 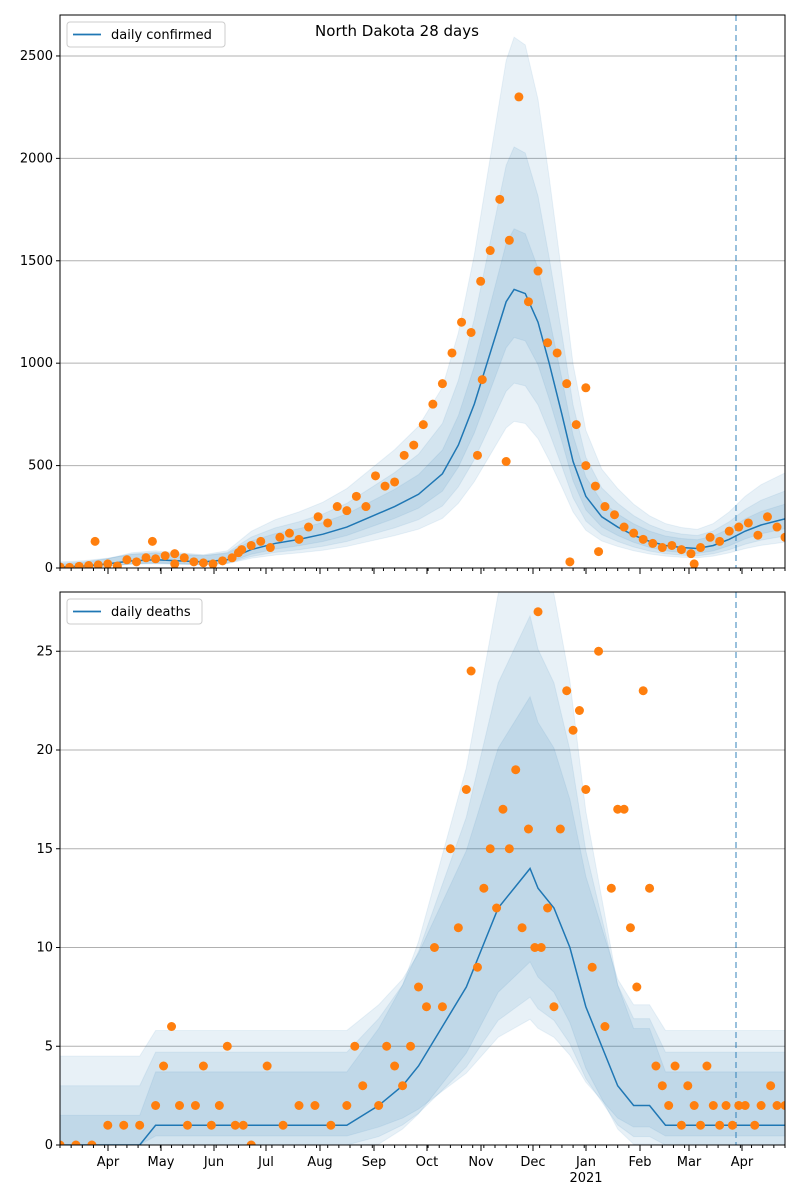 I want to click on x-tick-label: Feb, so click(x=639, y=1162).